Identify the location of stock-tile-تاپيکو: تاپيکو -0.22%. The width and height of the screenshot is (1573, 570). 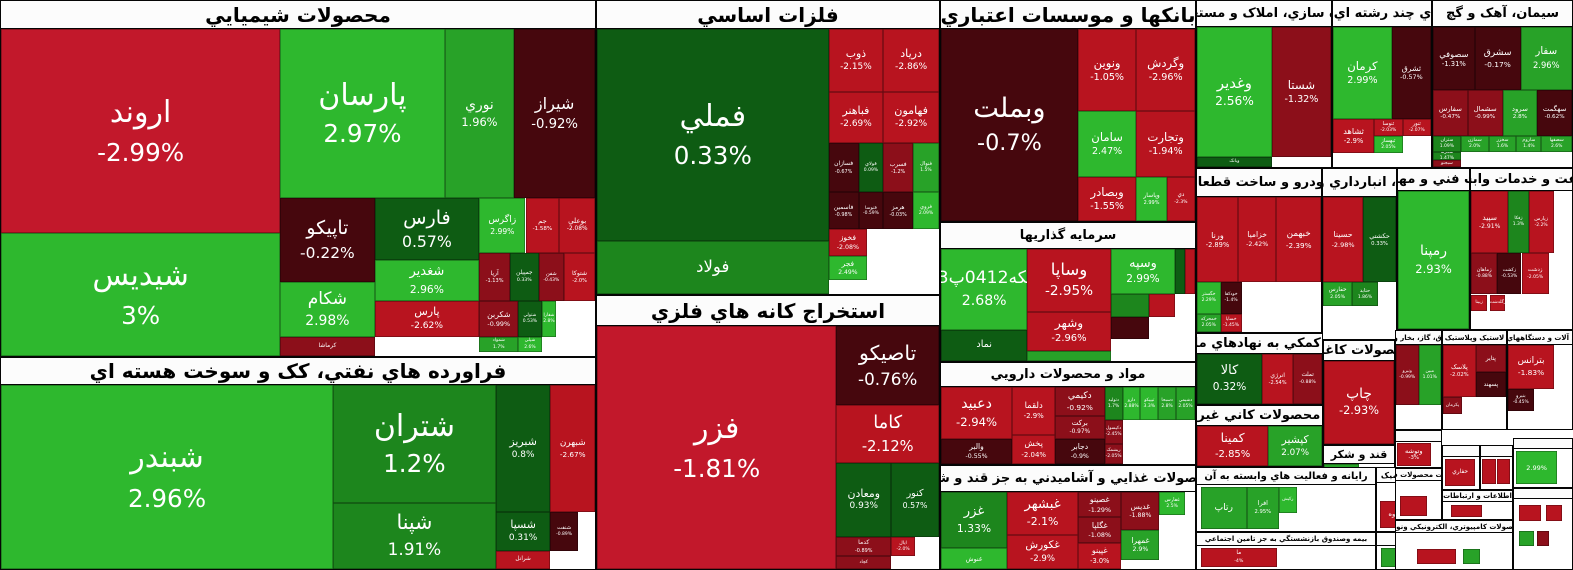
(327, 240).